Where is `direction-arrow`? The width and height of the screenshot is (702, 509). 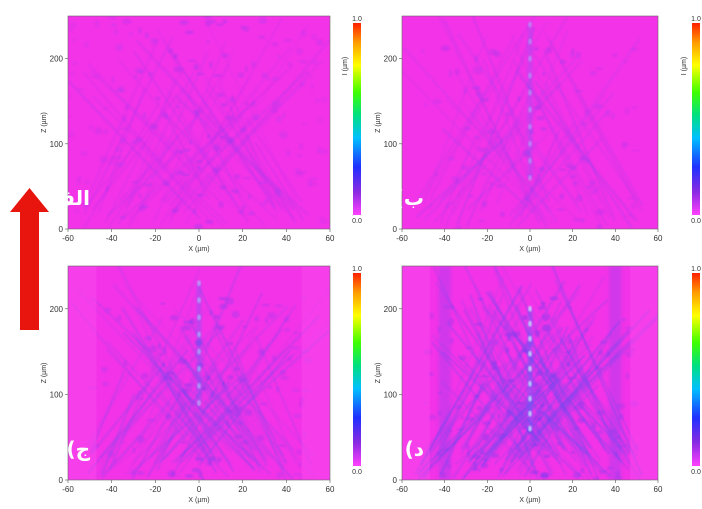 direction-arrow is located at coordinates (29, 259).